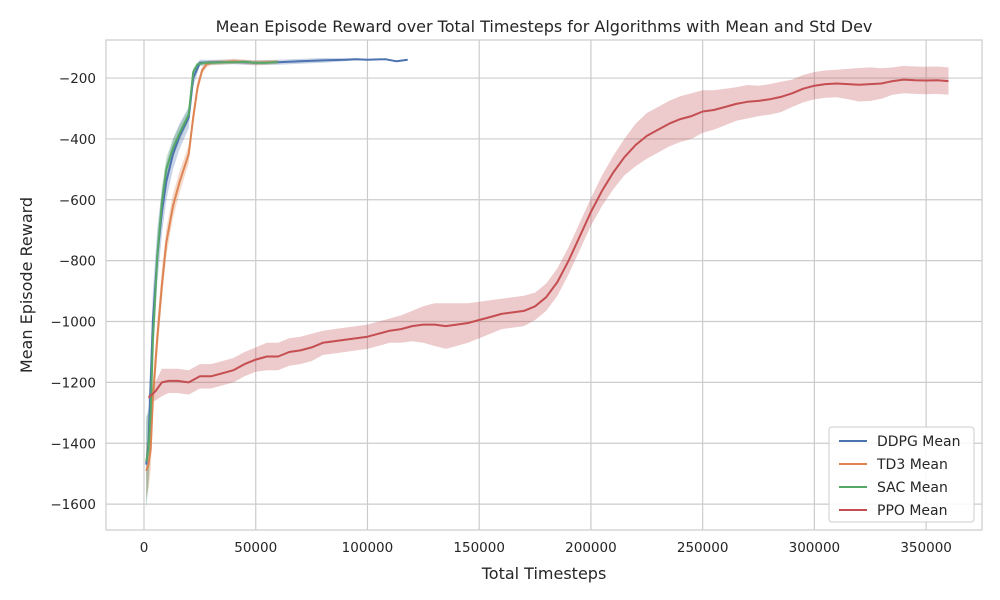 This screenshot has height=600, width=1000. Describe the element at coordinates (912, 511) in the screenshot. I see `ppo-mean-legend-label: PPO Mean` at that location.